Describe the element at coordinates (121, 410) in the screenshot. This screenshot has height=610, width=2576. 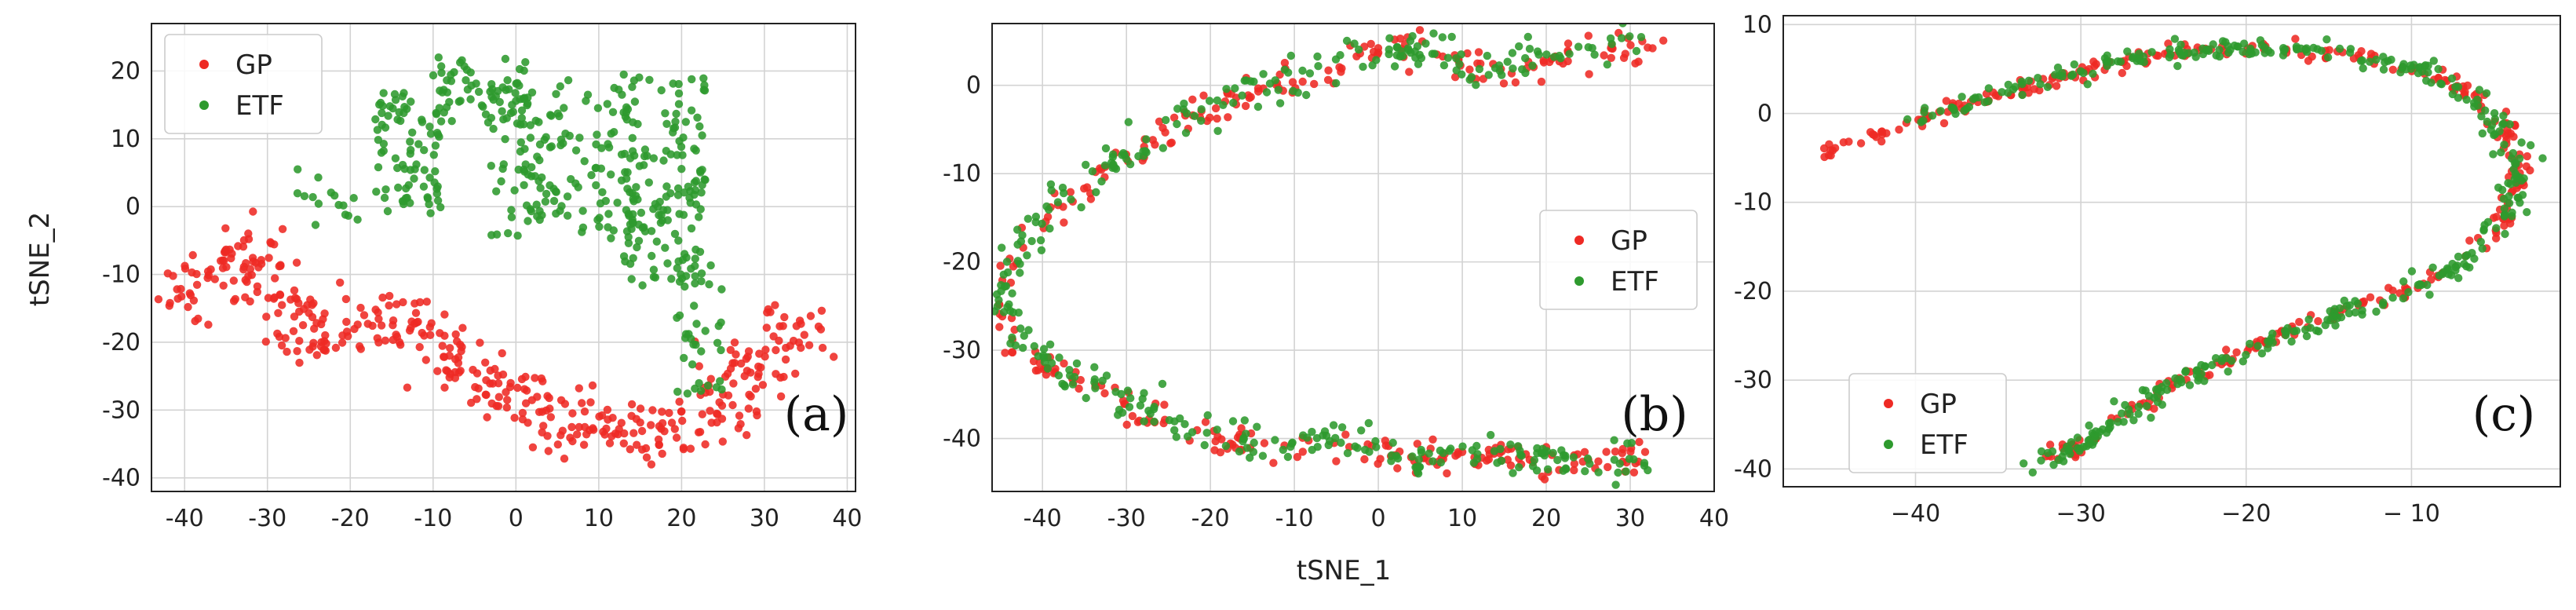
I see `y-tick-label: -30` at that location.